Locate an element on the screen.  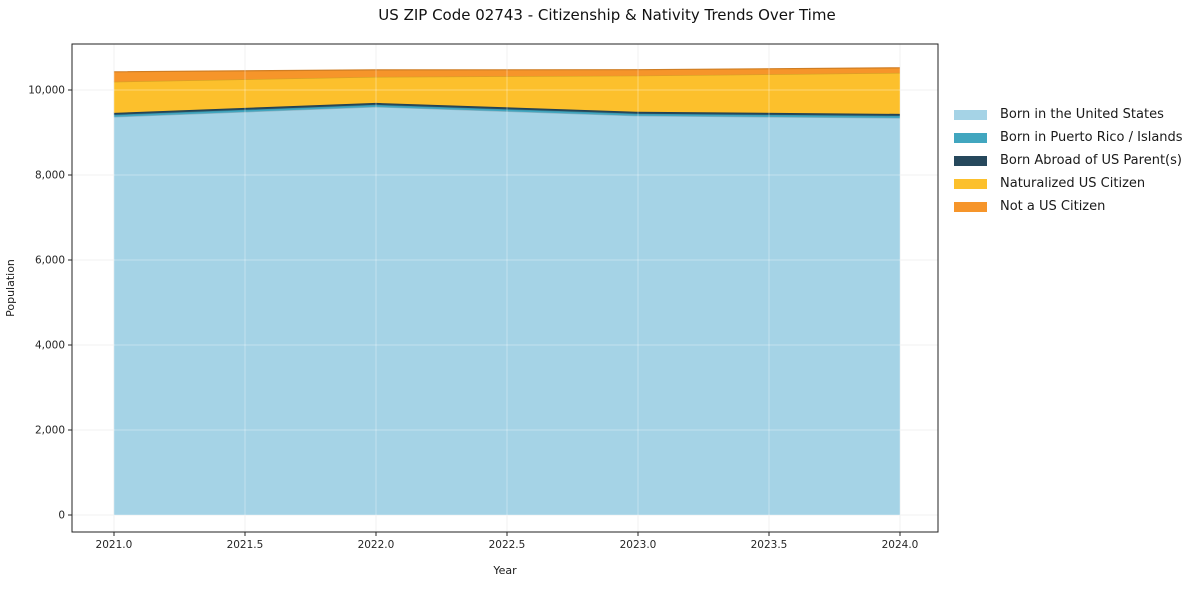
legend-item-not-a-us-citizen: Not a US Citizen is located at coordinates (1068, 206).